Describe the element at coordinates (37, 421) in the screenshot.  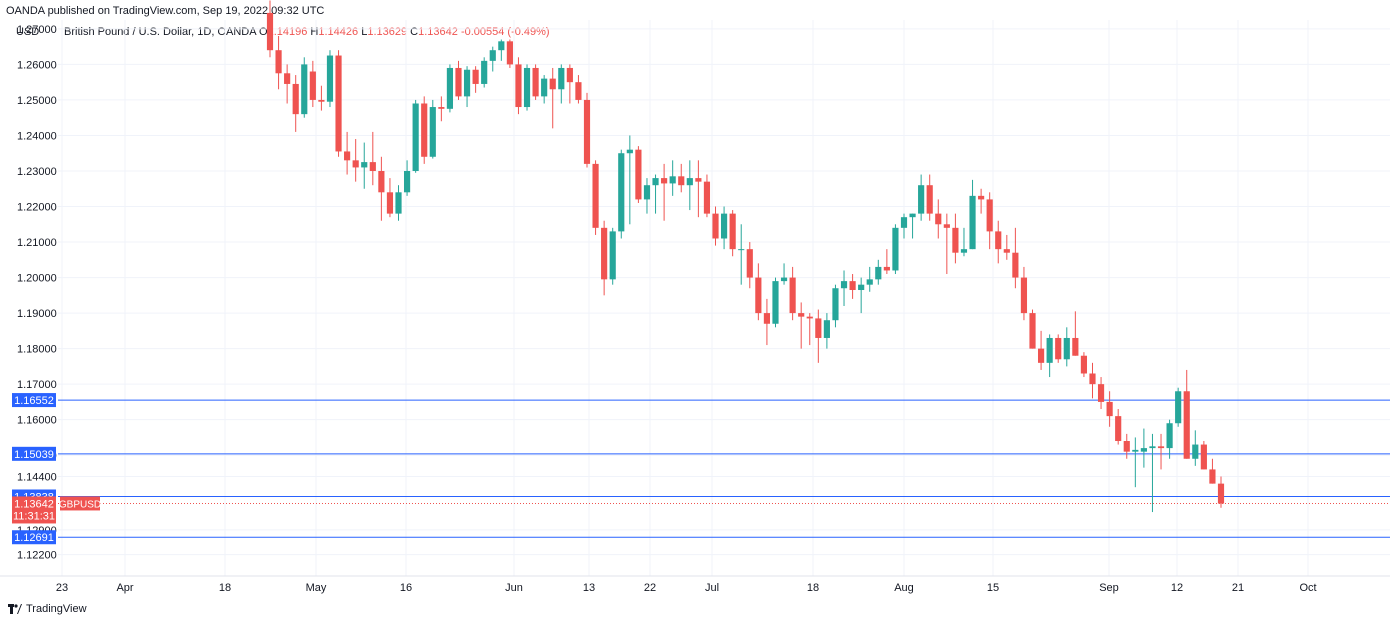
I see `y-tick-label: 1.16000` at that location.